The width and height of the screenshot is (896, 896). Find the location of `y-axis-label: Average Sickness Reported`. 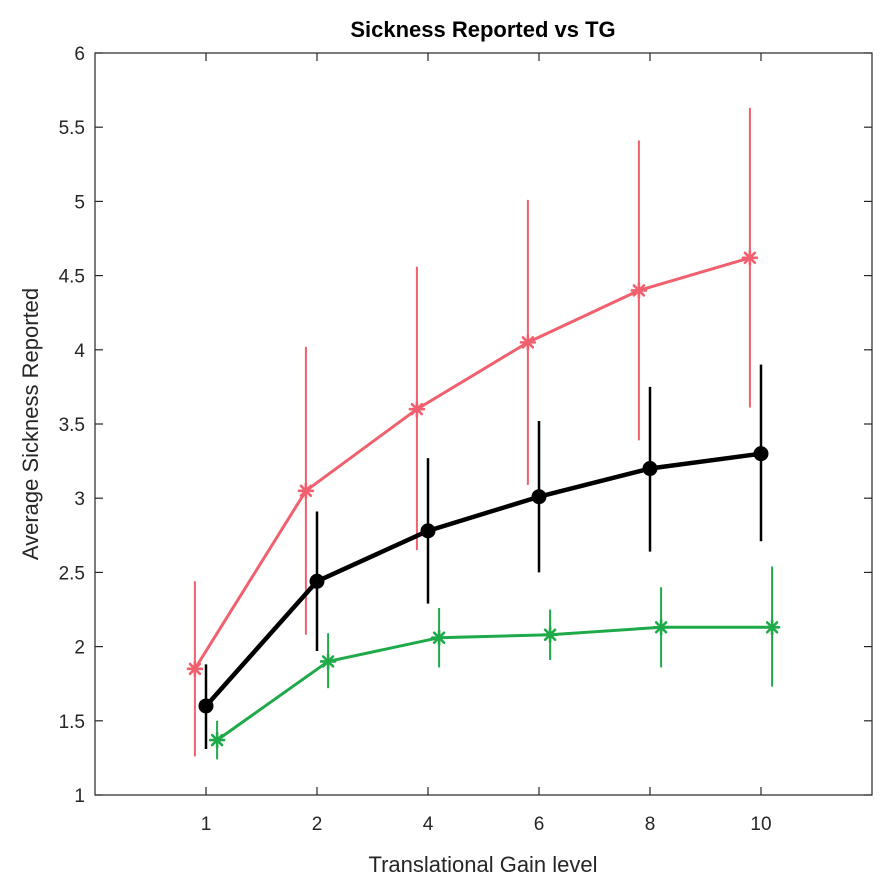

y-axis-label: Average Sickness Reported is located at coordinates (30, 424).